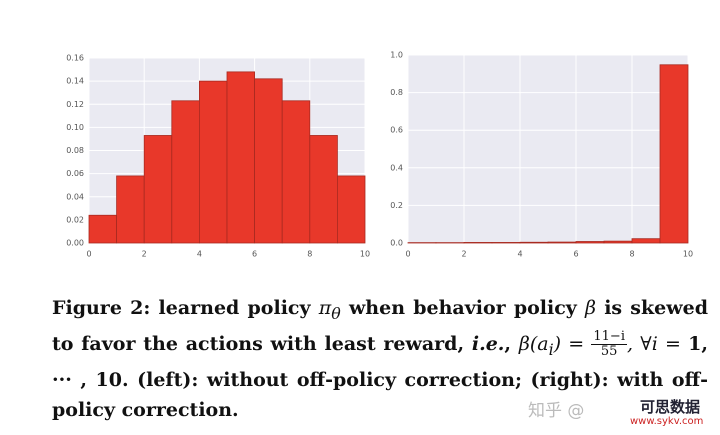 The width and height of the screenshot is (720, 435). What do you see at coordinates (75, 127) in the screenshot?
I see `y-tick-label: 0.10` at bounding box center [75, 127].